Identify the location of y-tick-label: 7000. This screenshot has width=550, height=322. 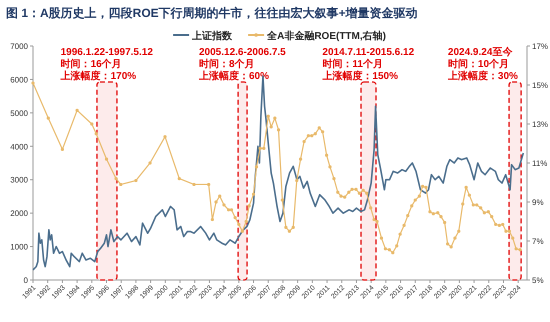
(19, 46).